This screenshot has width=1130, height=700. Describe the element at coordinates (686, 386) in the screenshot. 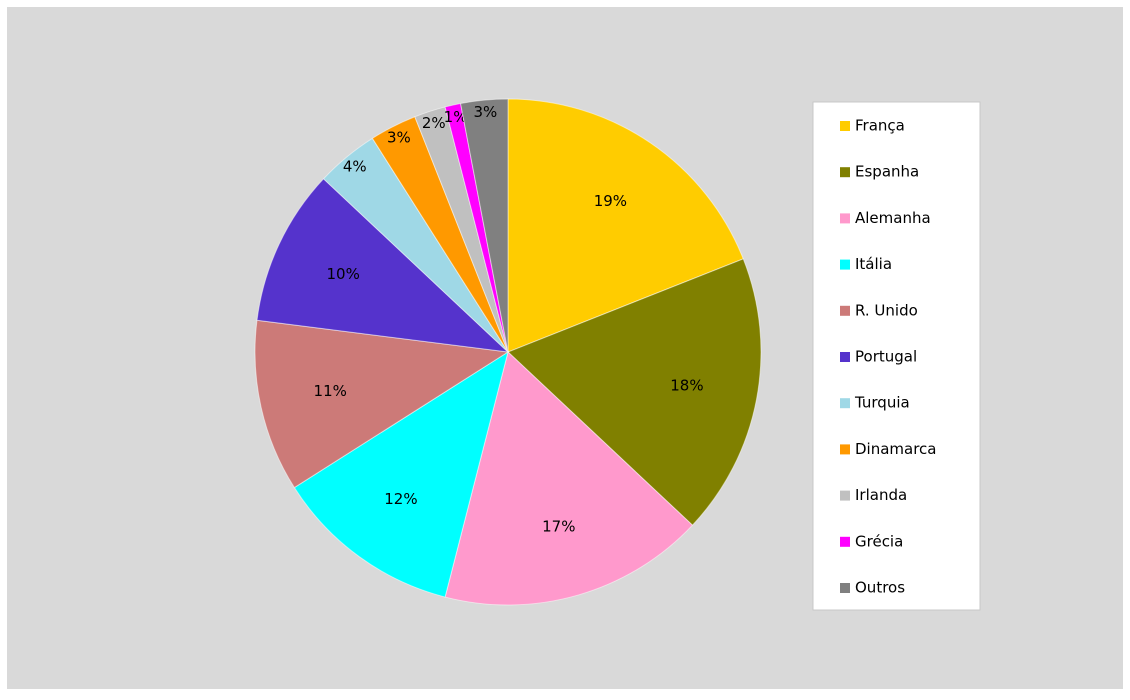

I see `data-label: 18%` at that location.